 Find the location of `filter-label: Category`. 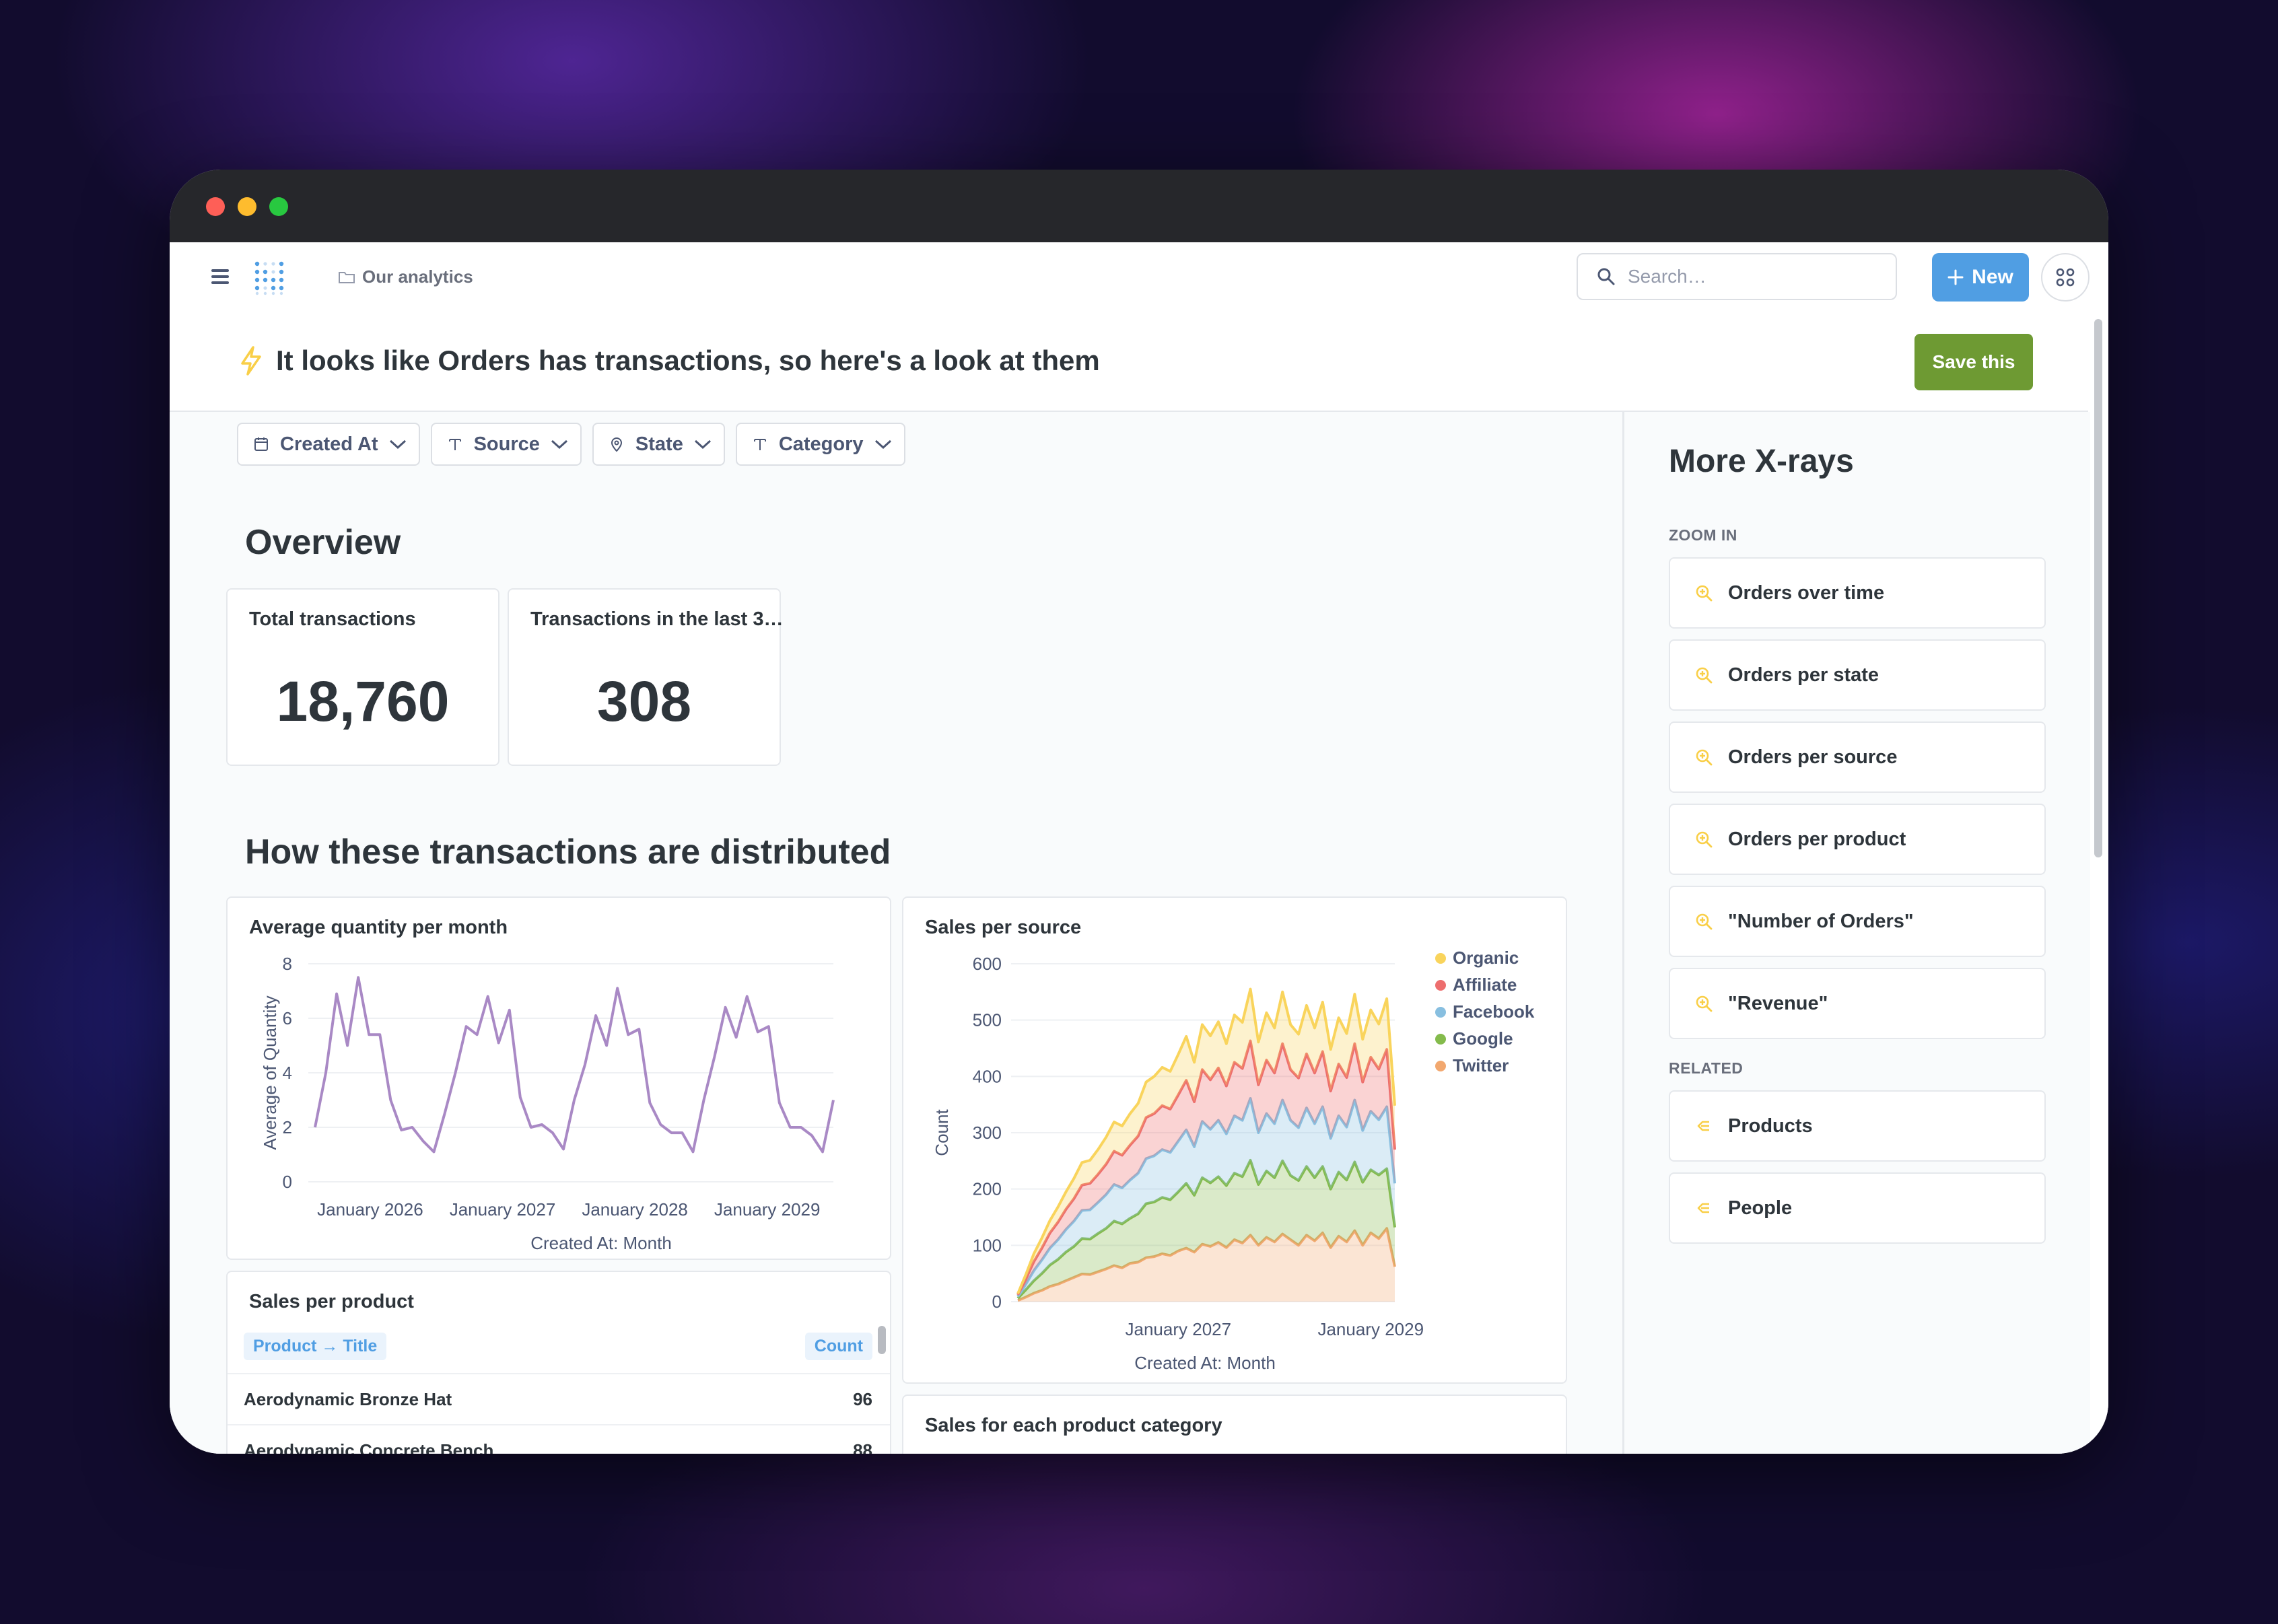

filter-label: Category is located at coordinates (821, 444).